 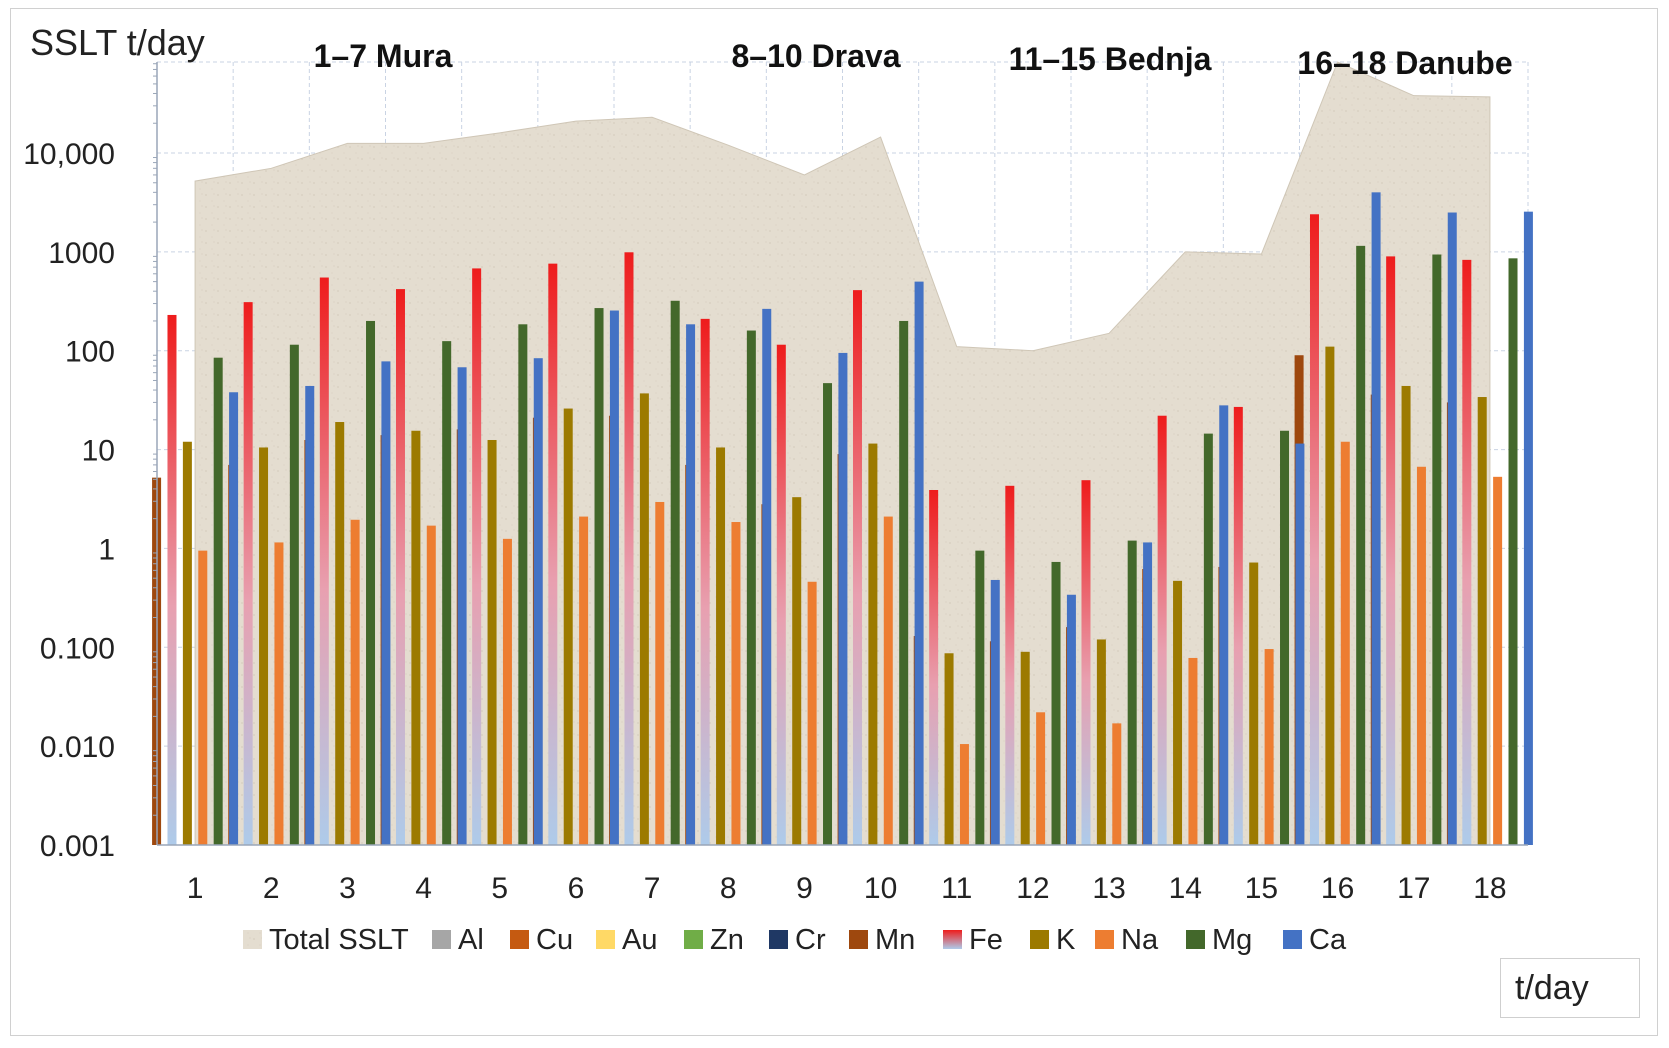 What do you see at coordinates (117, 42) in the screenshot?
I see `y-axis-title: SSLT t/day` at bounding box center [117, 42].